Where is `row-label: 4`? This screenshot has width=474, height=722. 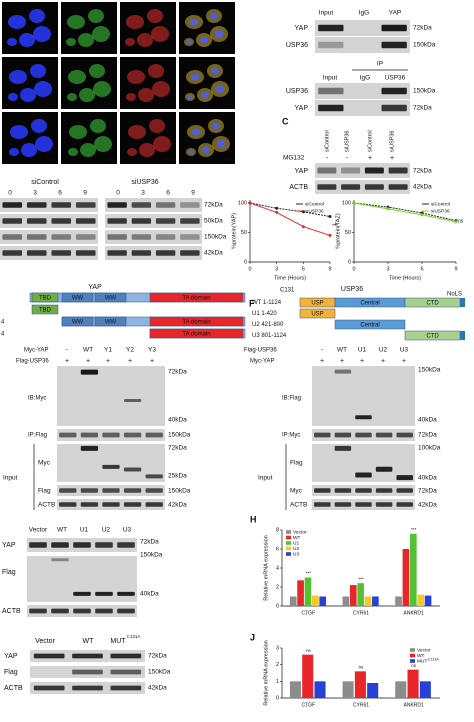 row-label: 4 is located at coordinates (3, 323).